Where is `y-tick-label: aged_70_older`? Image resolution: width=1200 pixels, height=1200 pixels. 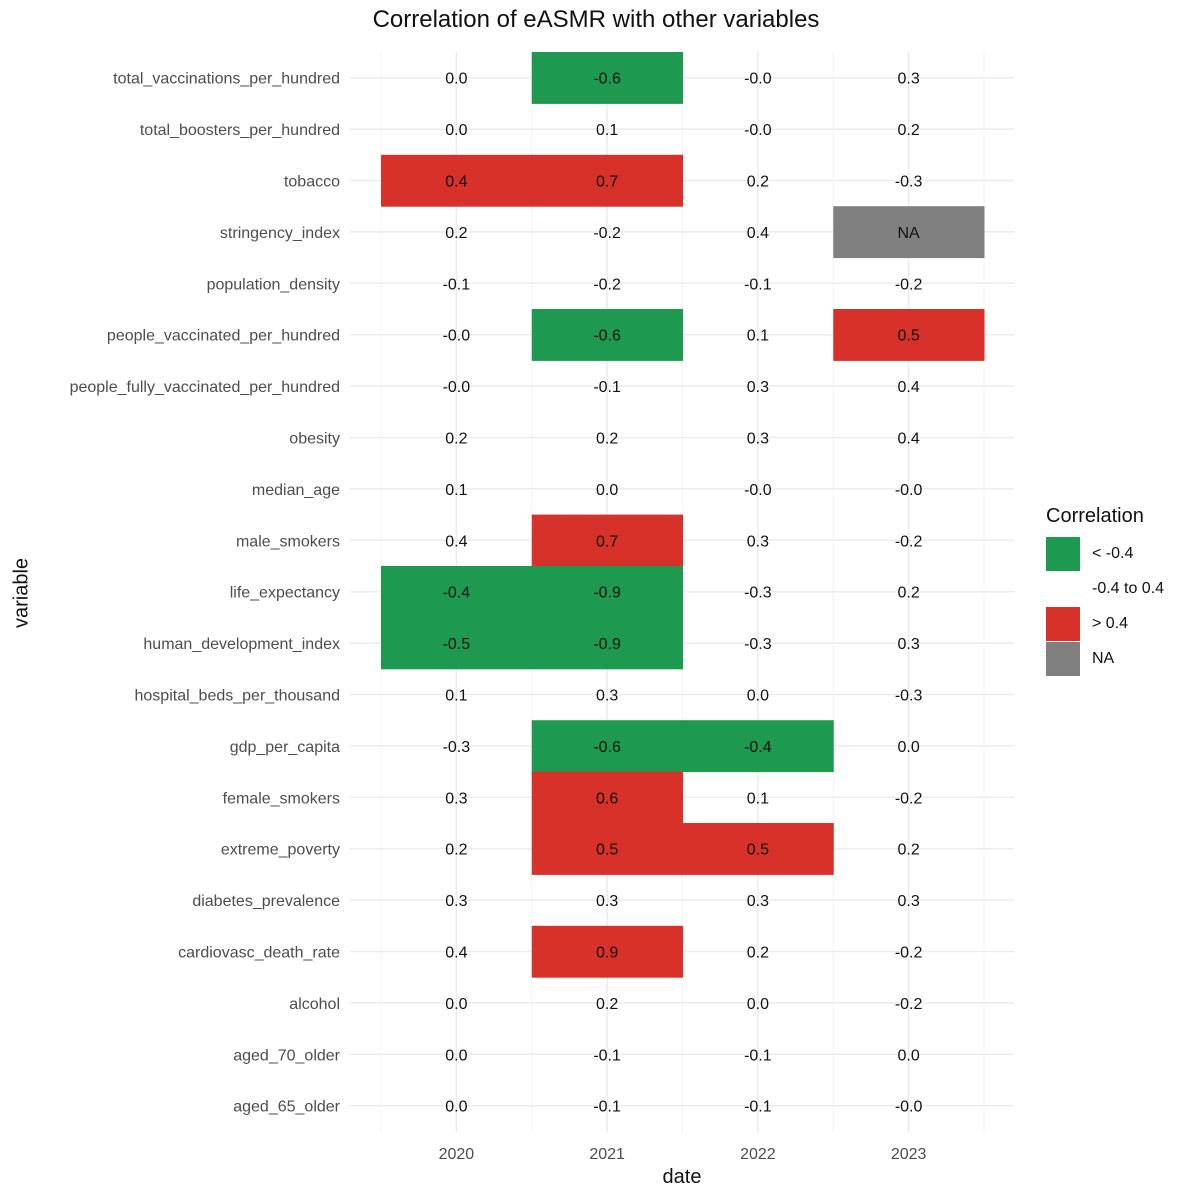 y-tick-label: aged_70_older is located at coordinates (286, 1055).